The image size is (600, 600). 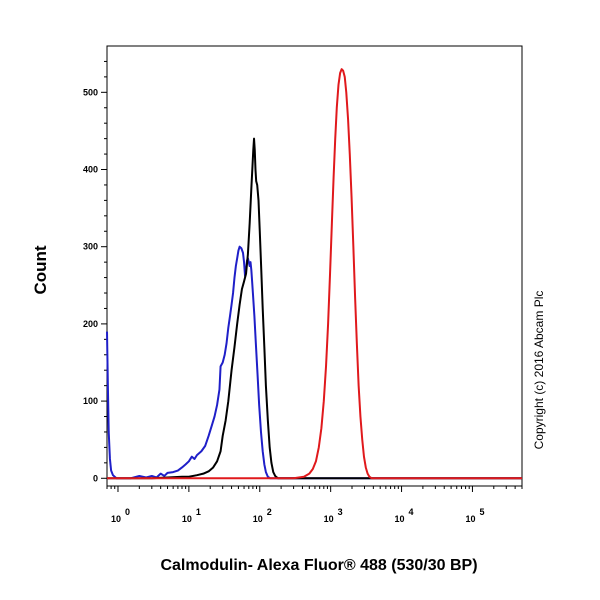 I want to click on y-tick-label: 200, so click(x=90, y=324).